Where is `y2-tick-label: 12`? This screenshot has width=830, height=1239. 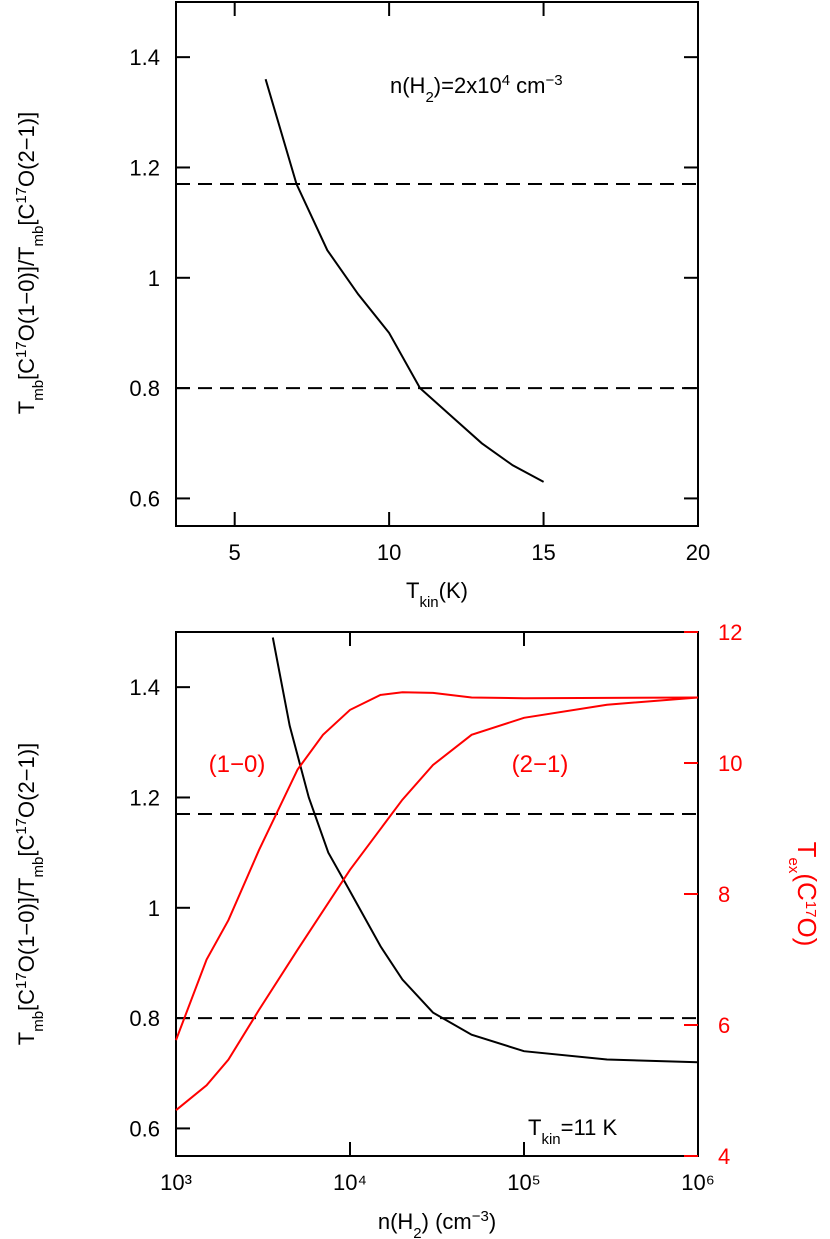 y2-tick-label: 12 is located at coordinates (730, 632).